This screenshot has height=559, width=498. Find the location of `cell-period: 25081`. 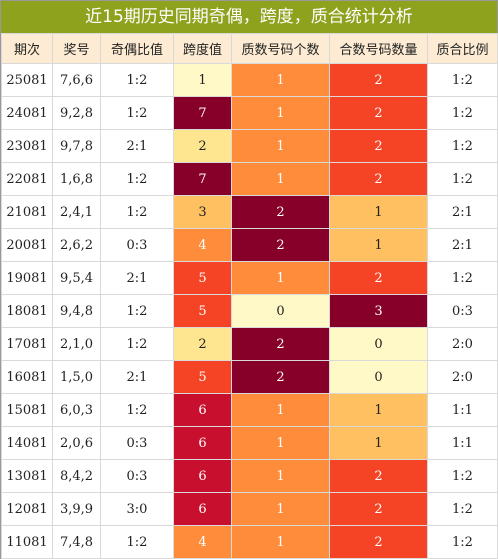

cell-period: 25081 is located at coordinates (27, 80).